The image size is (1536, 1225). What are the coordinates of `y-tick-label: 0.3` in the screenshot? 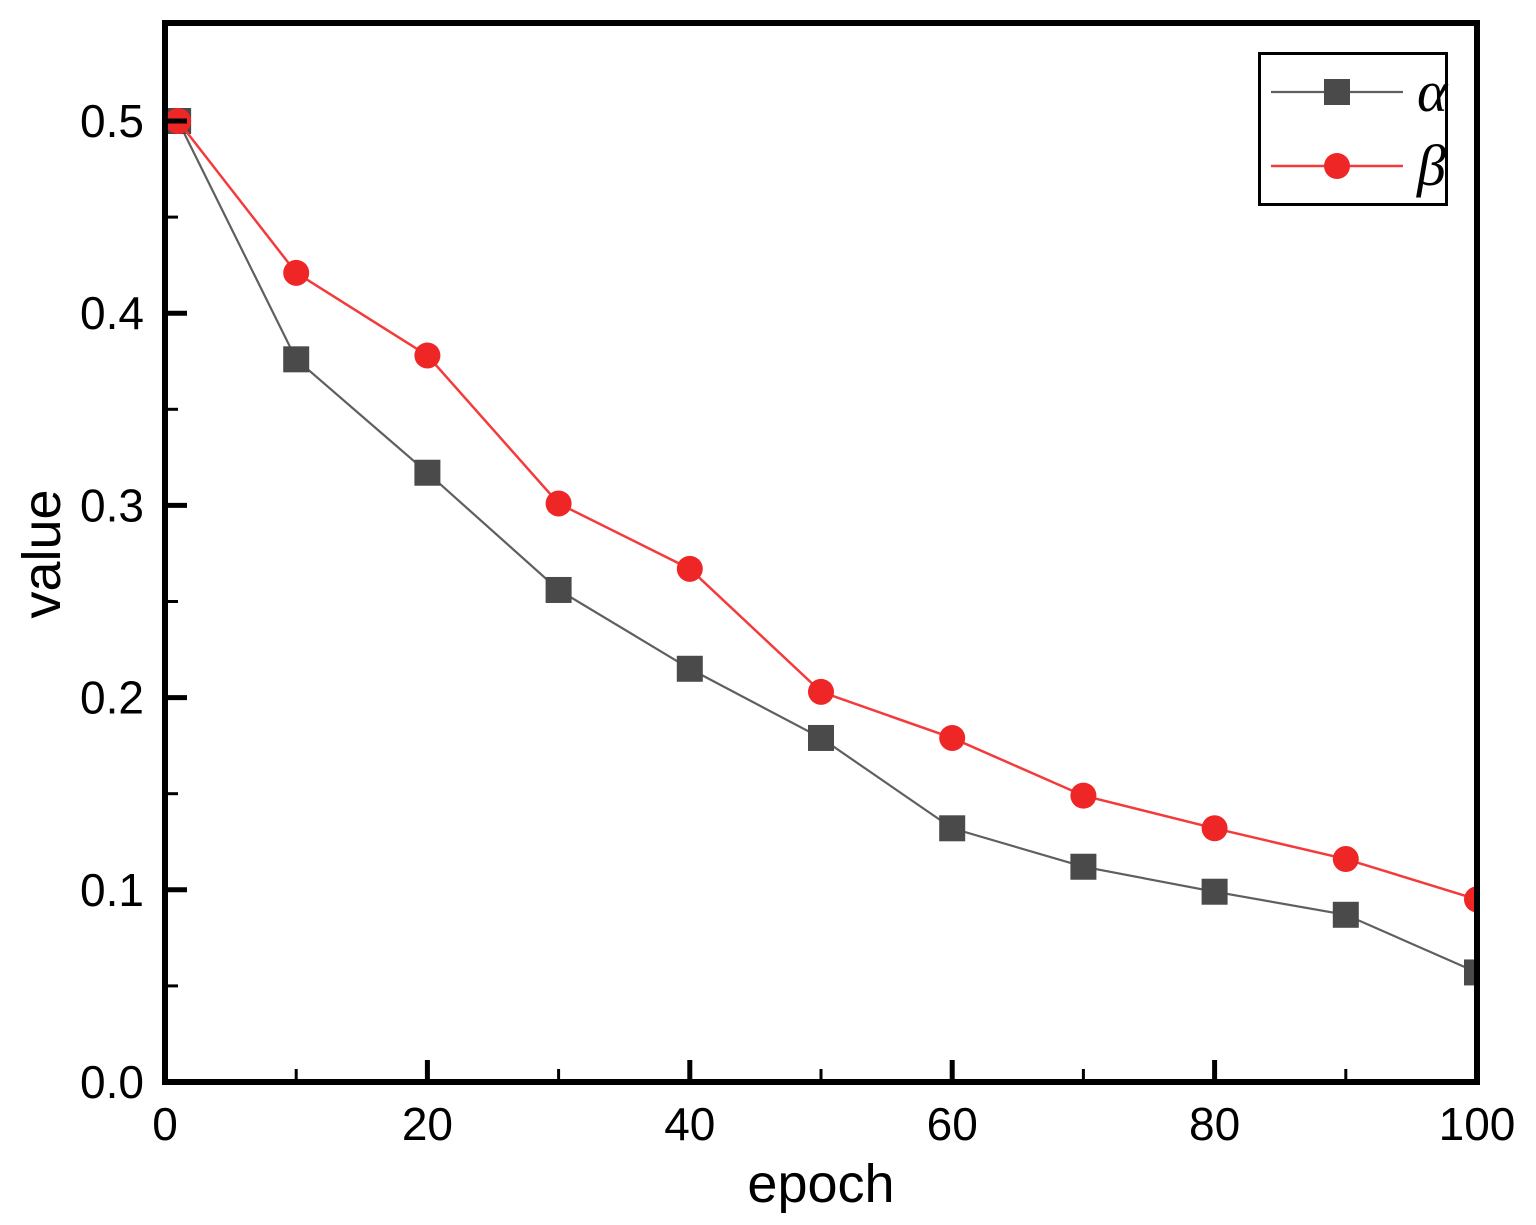 It's located at (112, 505).